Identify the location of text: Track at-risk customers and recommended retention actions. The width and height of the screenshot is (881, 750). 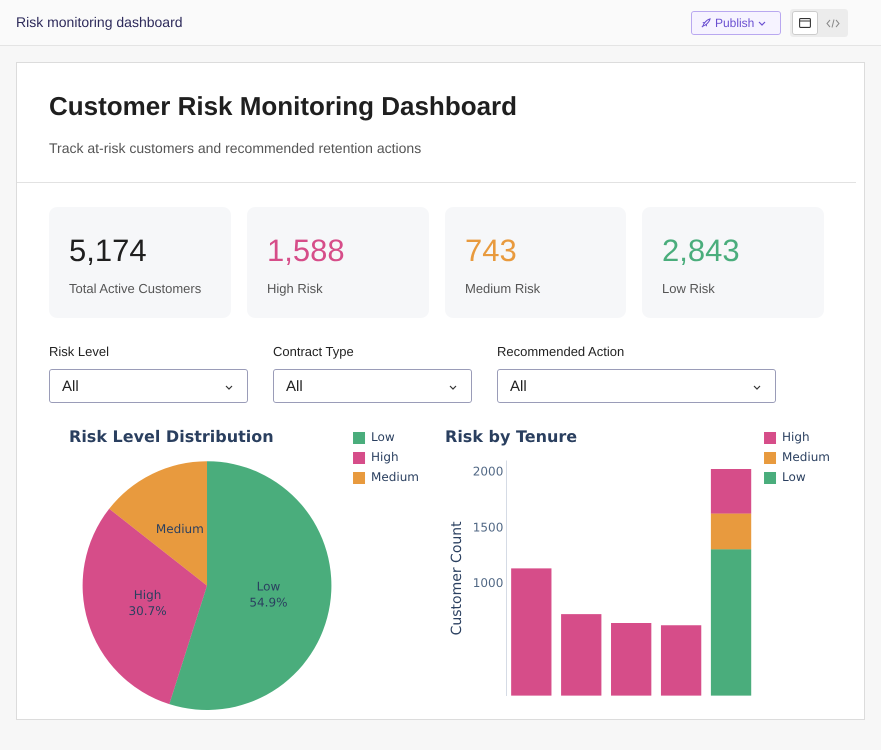
(235, 148).